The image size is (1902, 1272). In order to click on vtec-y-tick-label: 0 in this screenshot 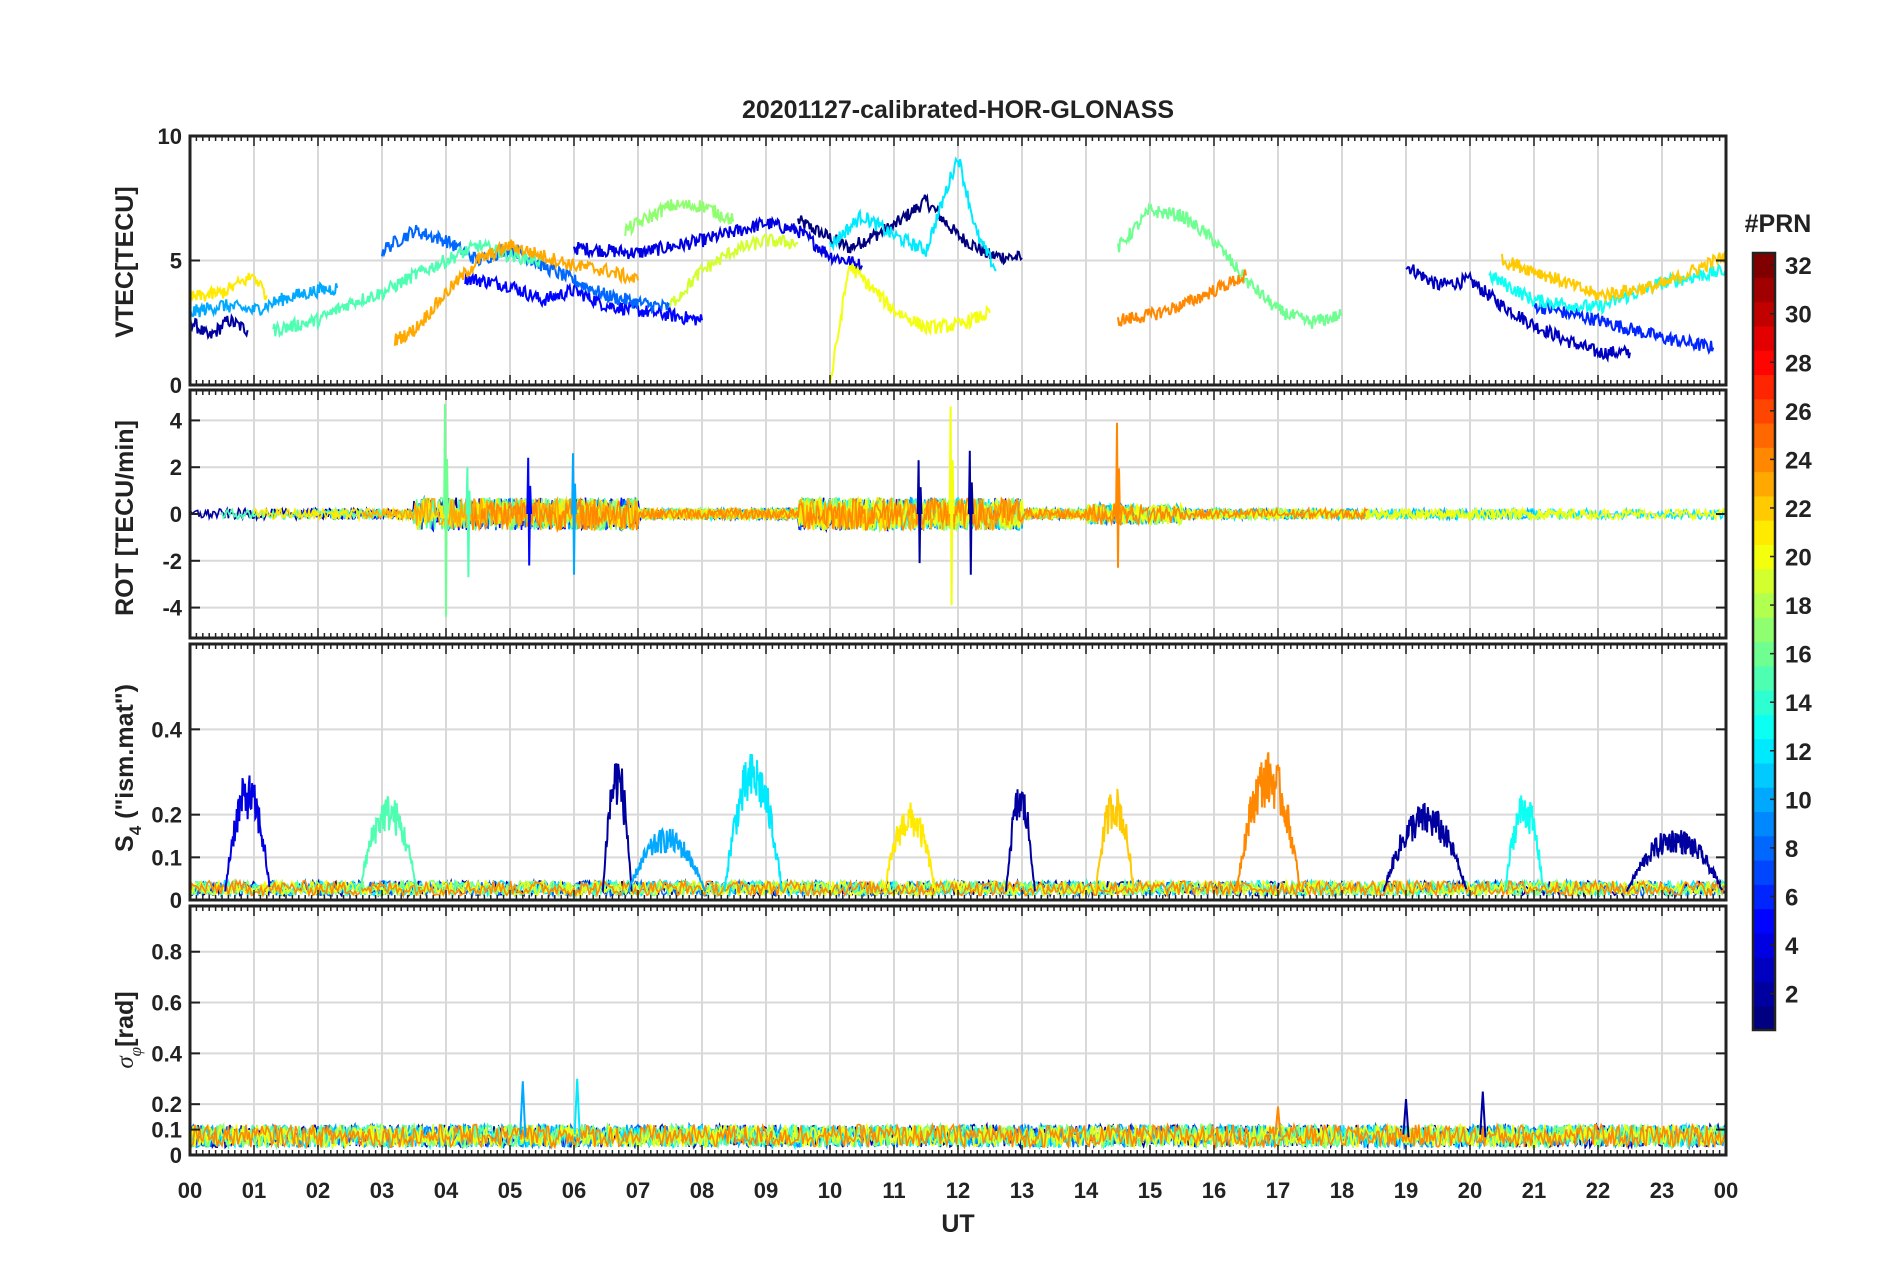, I will do `click(176, 385)`.